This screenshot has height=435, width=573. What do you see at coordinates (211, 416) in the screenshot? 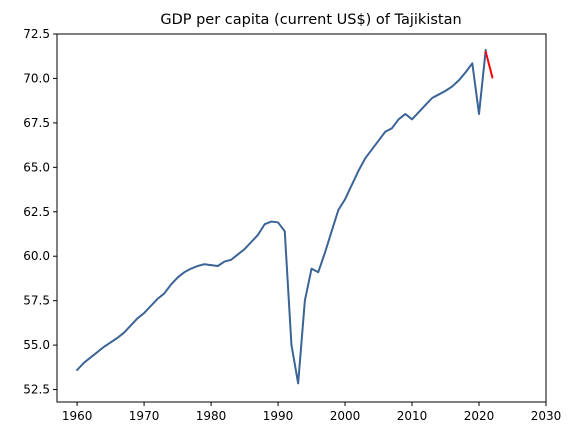
I see `x-tick-label: 1980` at bounding box center [211, 416].